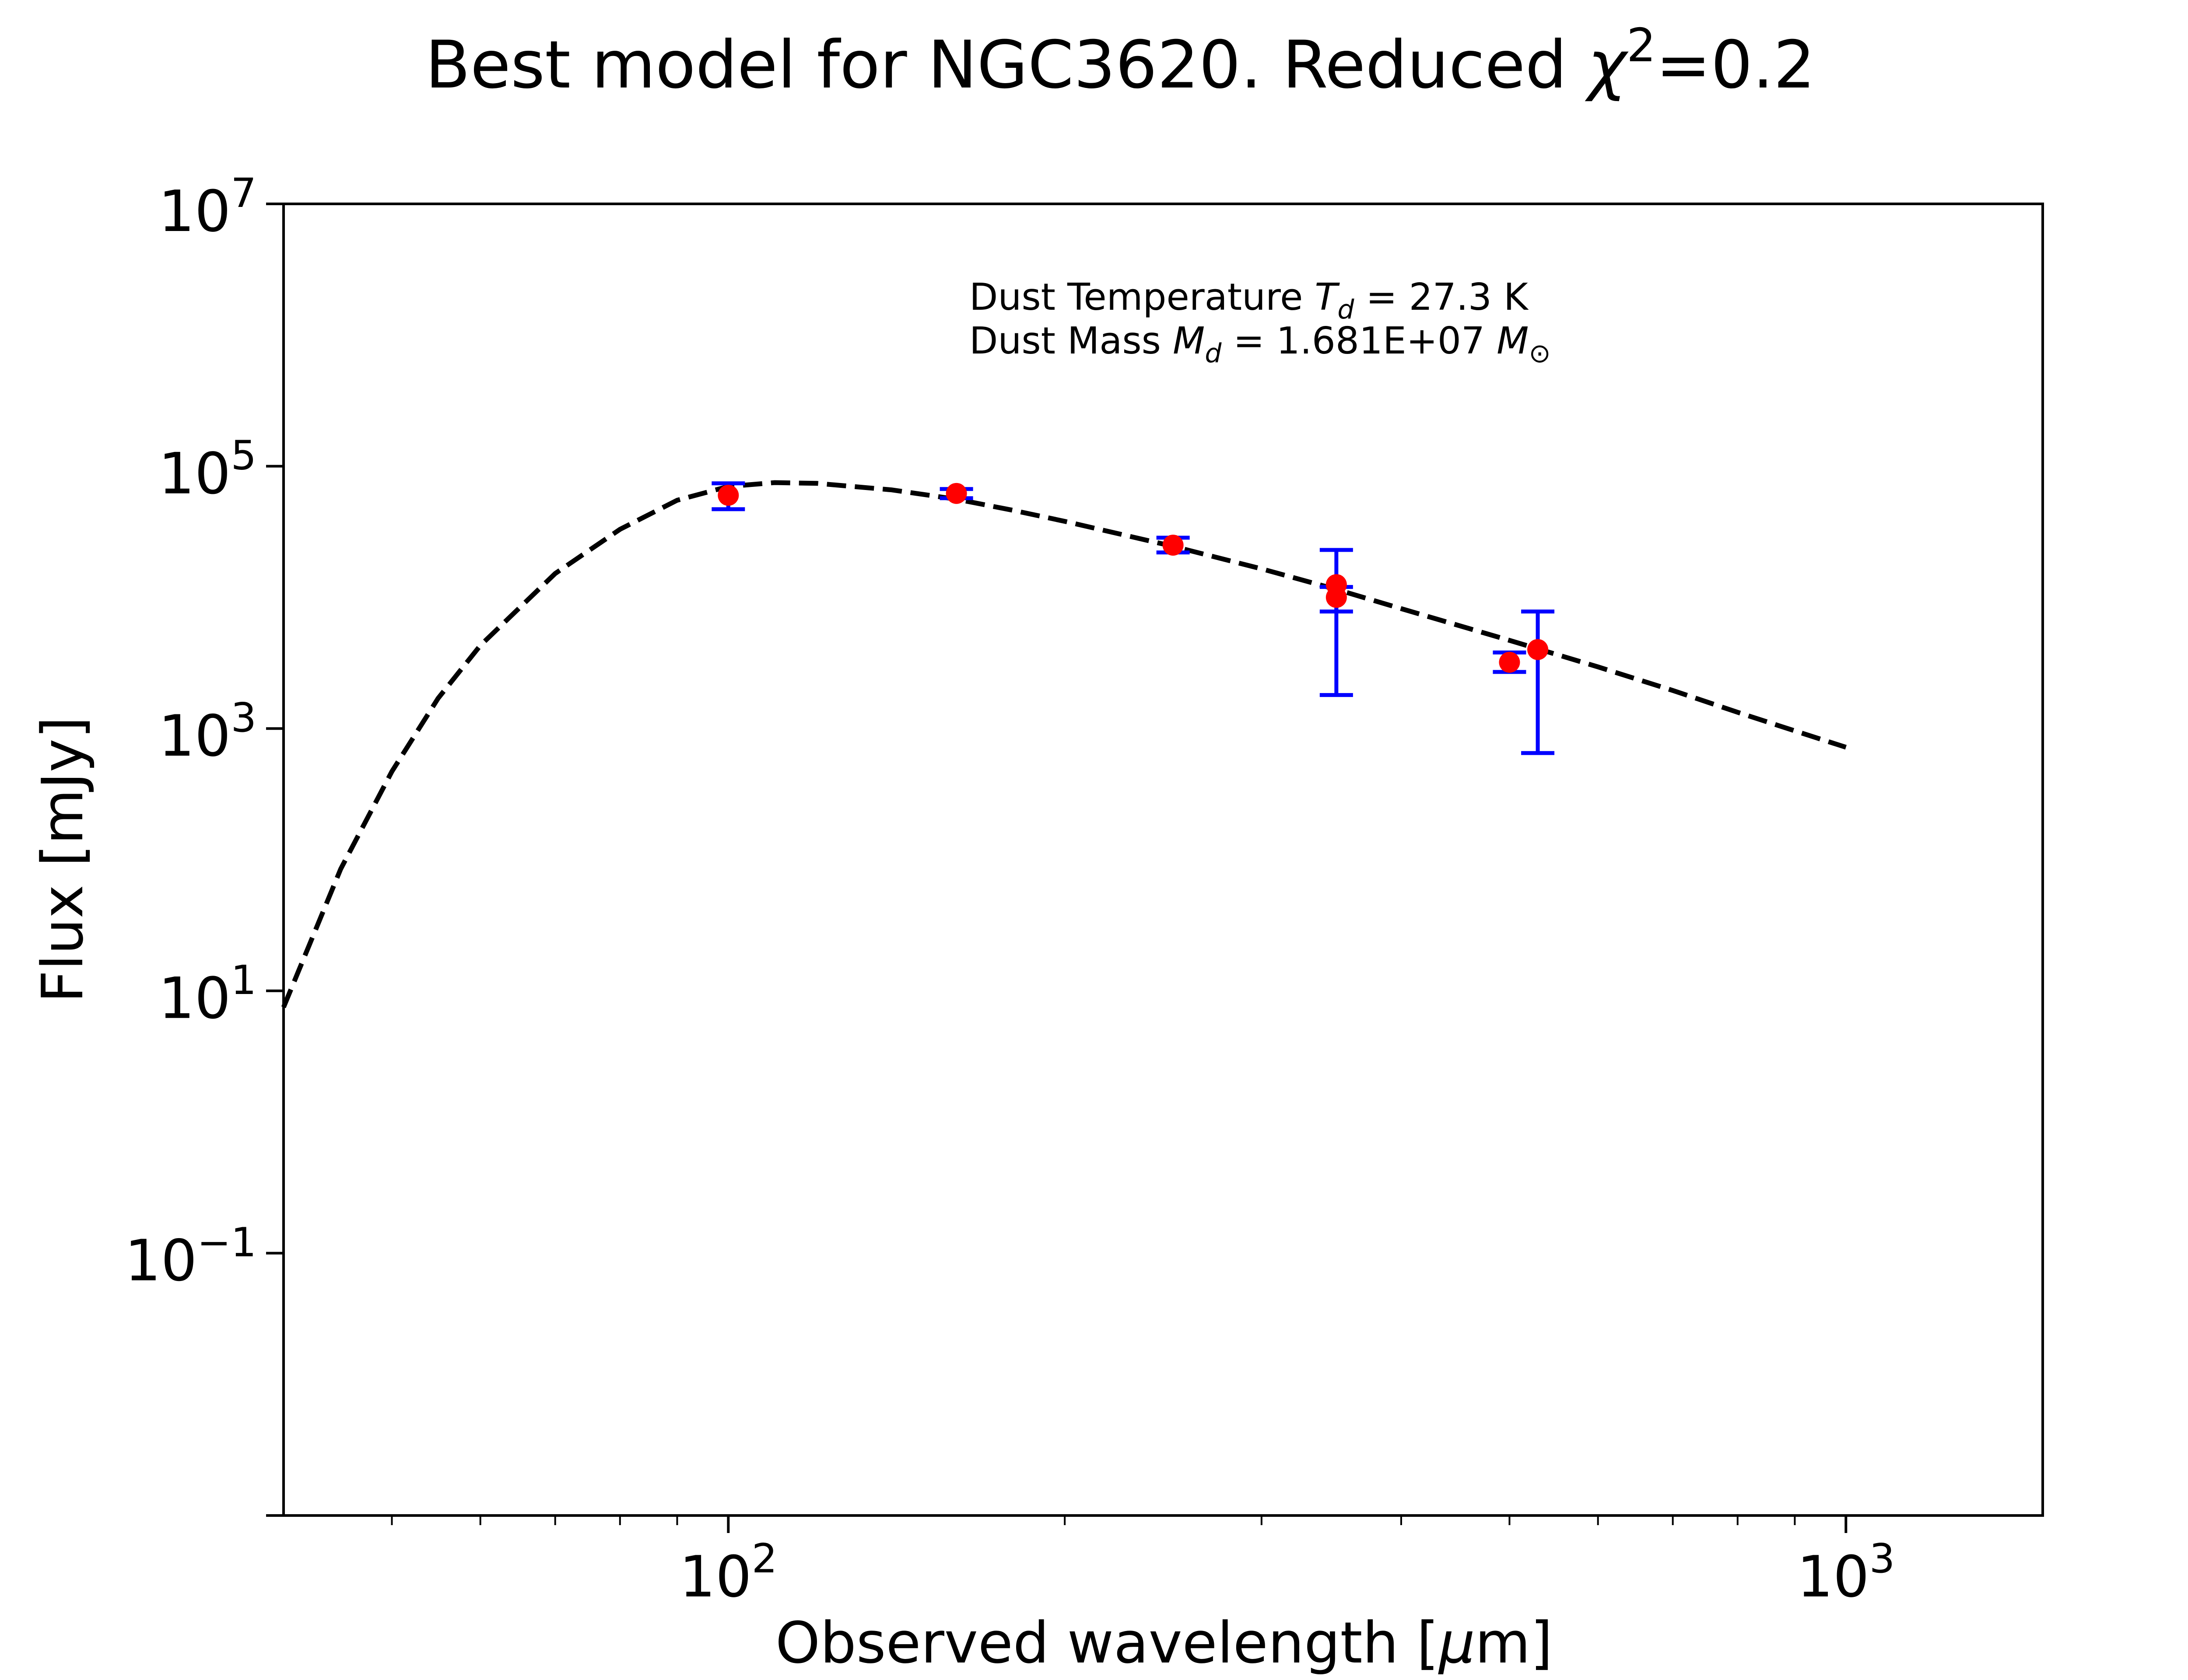 The image size is (2188, 1680). I want to click on annotation-temp-sub: d, so click(1345, 309).